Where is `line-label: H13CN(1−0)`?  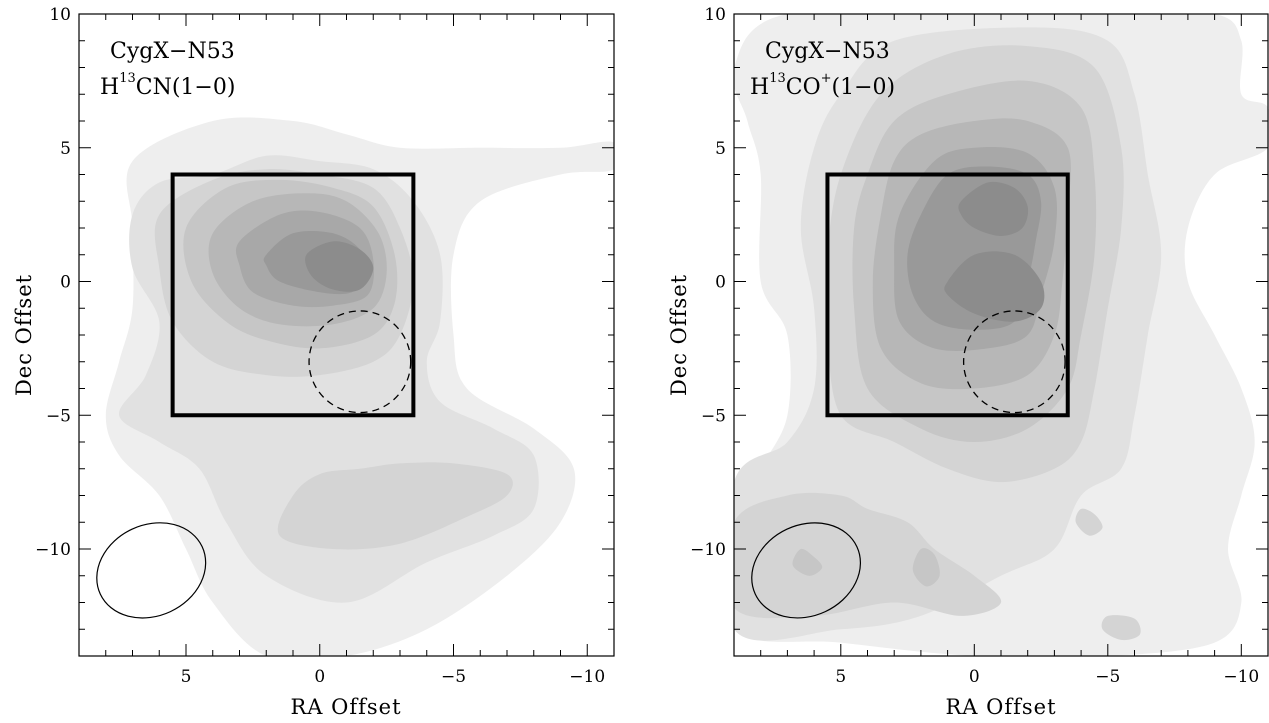
line-label: H13CN(1−0) is located at coordinates (167, 85).